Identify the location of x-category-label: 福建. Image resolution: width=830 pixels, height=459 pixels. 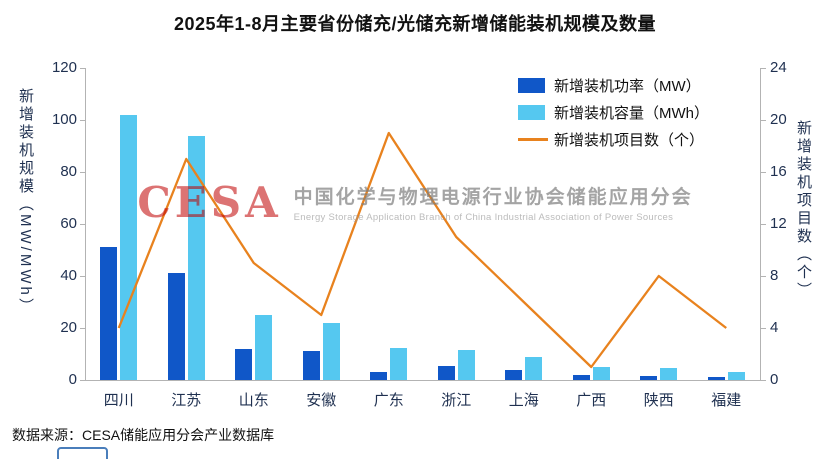
(726, 400).